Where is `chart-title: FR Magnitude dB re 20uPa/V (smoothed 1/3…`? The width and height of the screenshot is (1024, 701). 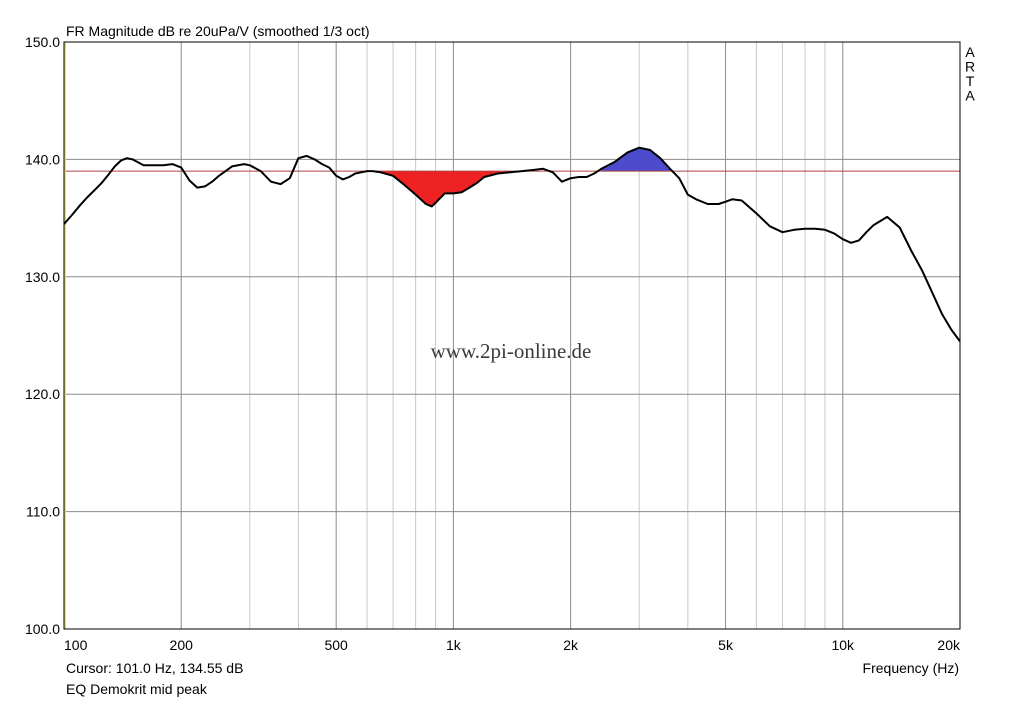
chart-title: FR Magnitude dB re 20uPa/V (smoothed 1/3… is located at coordinates (218, 31).